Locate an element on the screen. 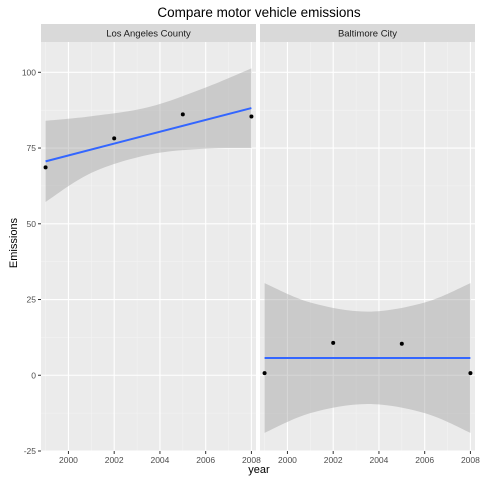 The image size is (480, 485). facet-strip-label: Baltimore City is located at coordinates (367, 34).